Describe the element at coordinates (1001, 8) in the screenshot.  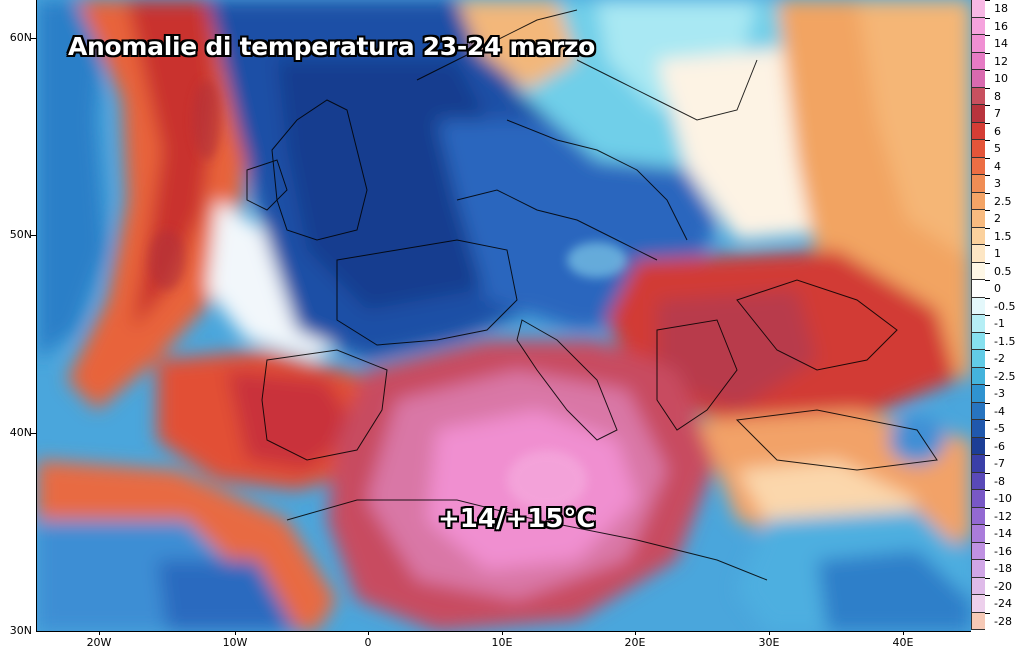
I see `colorbar-label: 18` at that location.